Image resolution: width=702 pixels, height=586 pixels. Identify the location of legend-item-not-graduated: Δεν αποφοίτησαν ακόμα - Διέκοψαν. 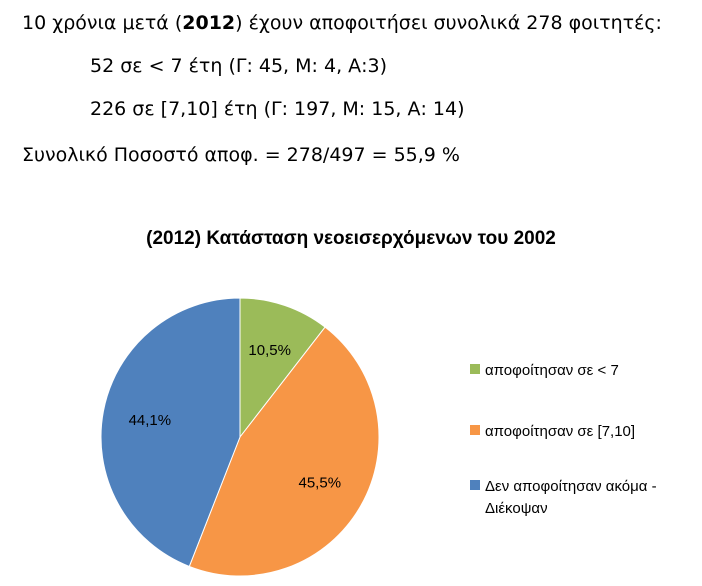
(563, 498).